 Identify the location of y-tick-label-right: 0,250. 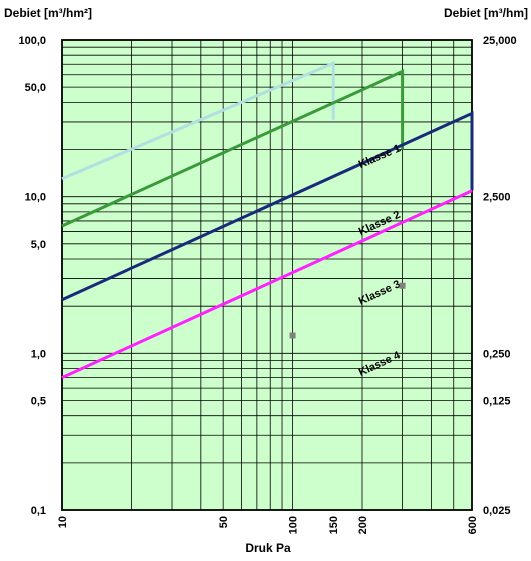
(497, 354).